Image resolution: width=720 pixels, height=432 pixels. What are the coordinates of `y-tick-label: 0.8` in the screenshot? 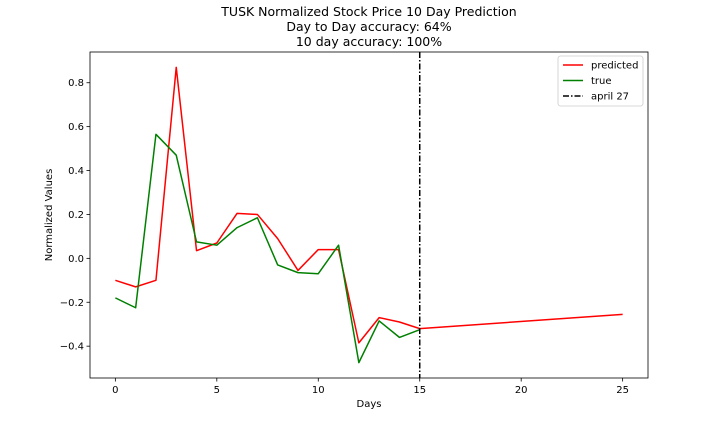 It's located at (76, 83).